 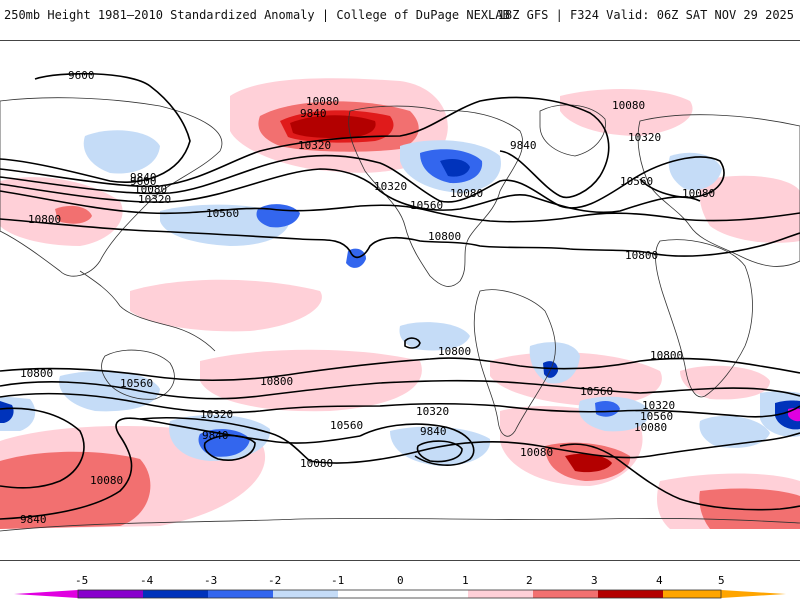 What do you see at coordinates (469, 440) in the screenshot?
I see `contour-10080-south-c` at bounding box center [469, 440].